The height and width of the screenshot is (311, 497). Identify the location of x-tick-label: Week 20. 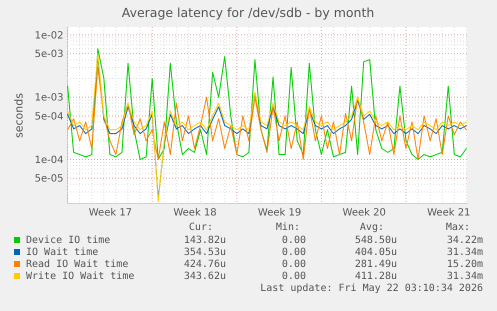
(364, 213).